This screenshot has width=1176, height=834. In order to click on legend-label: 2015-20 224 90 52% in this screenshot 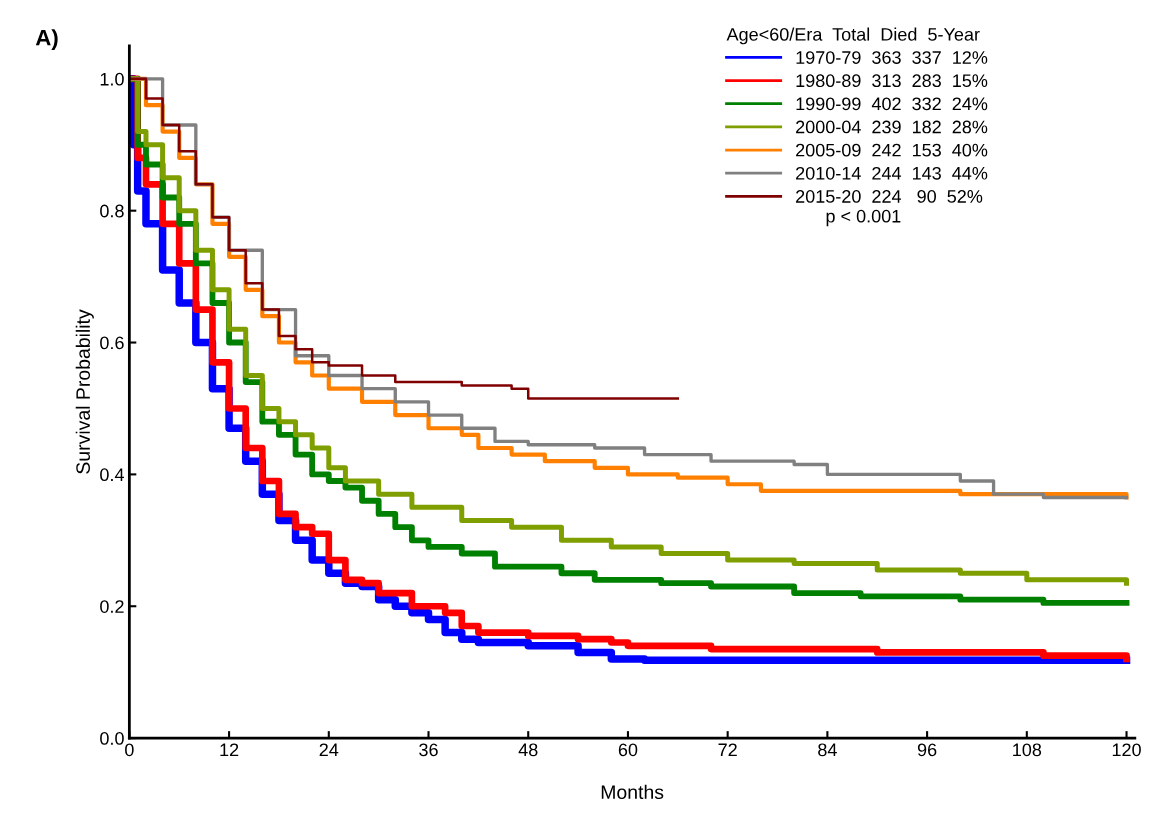, I will do `click(889, 196)`.